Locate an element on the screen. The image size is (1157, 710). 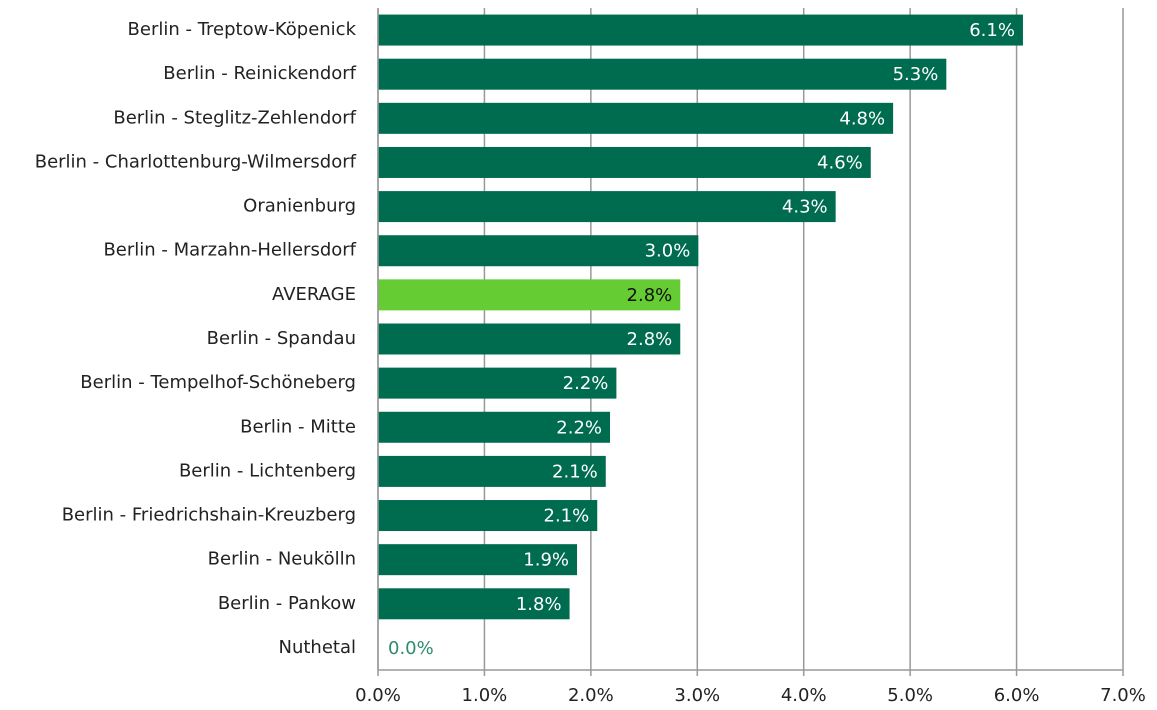
x-tick-label: 5.0% is located at coordinates (910, 695).